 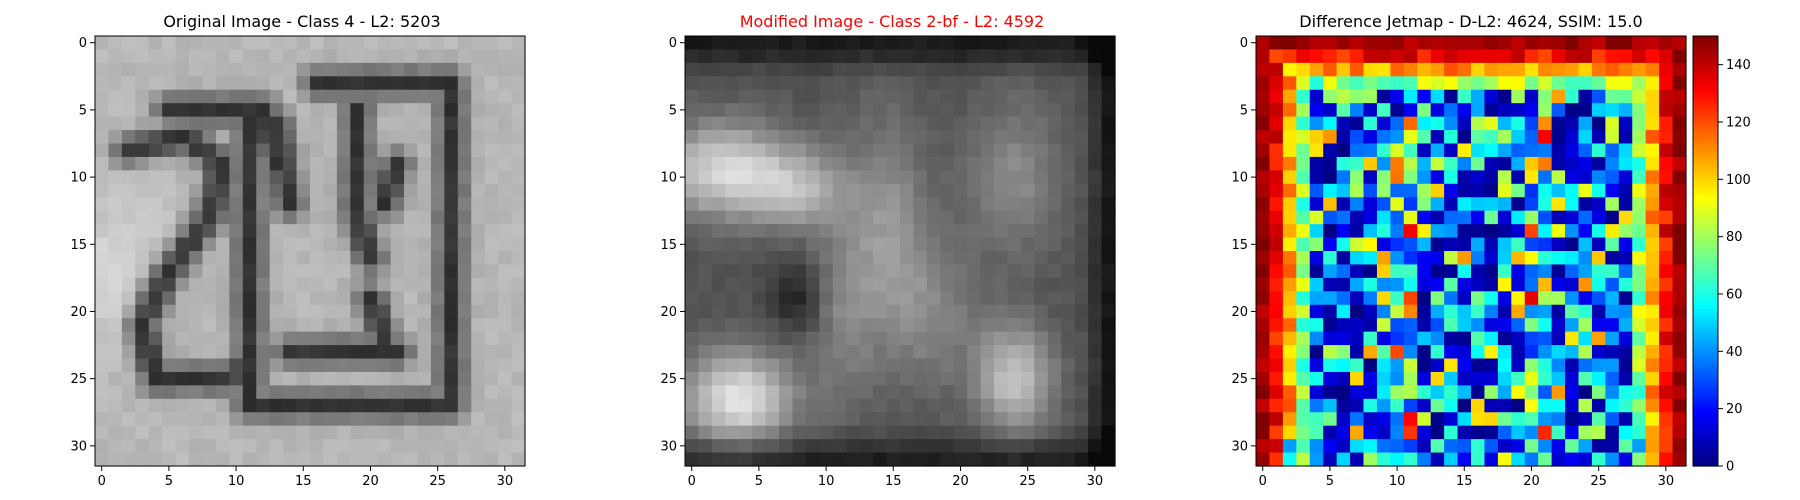 I want to click on y-tick-label: 25, so click(x=1239, y=379).